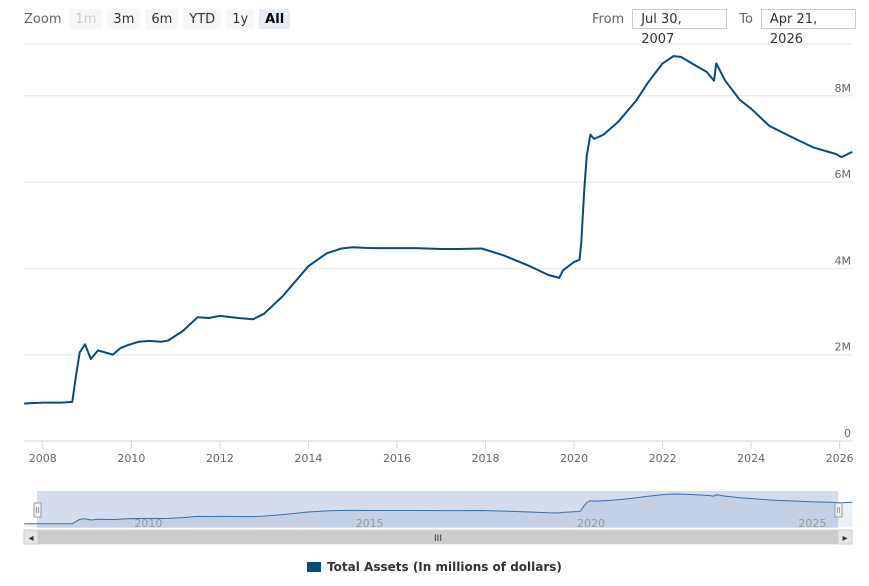  Describe the element at coordinates (441, 453) in the screenshot. I see `x-axis: 2008 2010 2012 2014 2016 2018 2020 2022 2024 2026` at that location.